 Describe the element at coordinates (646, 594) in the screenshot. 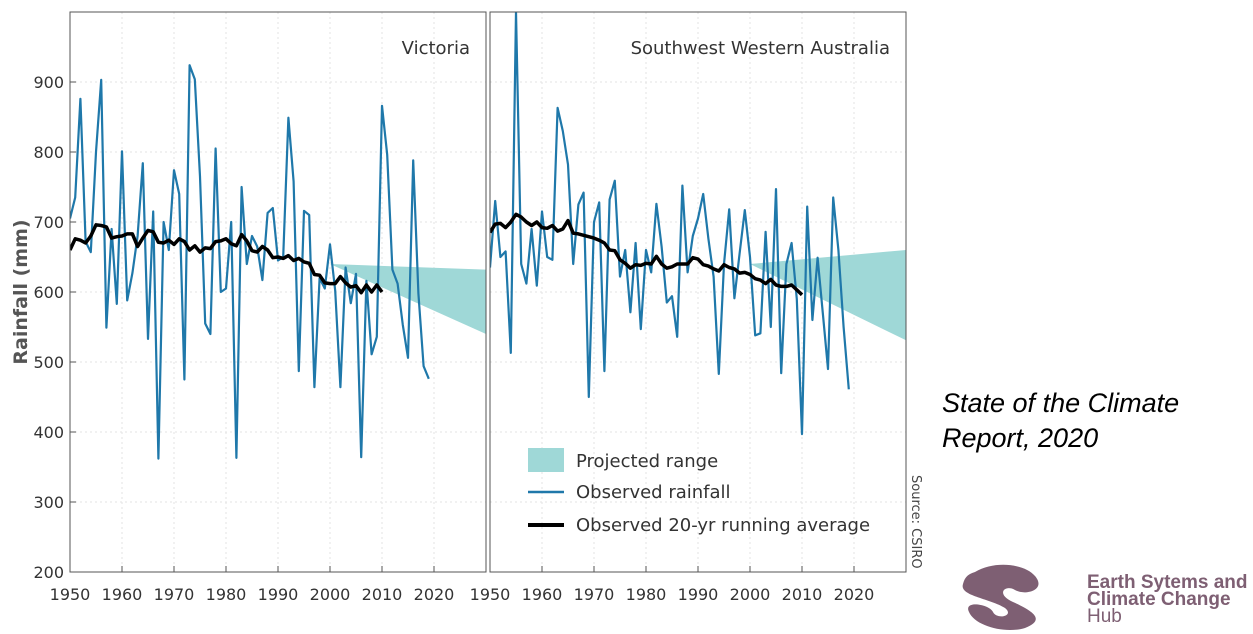

I see `x-tick-label-swwa: 1980` at that location.